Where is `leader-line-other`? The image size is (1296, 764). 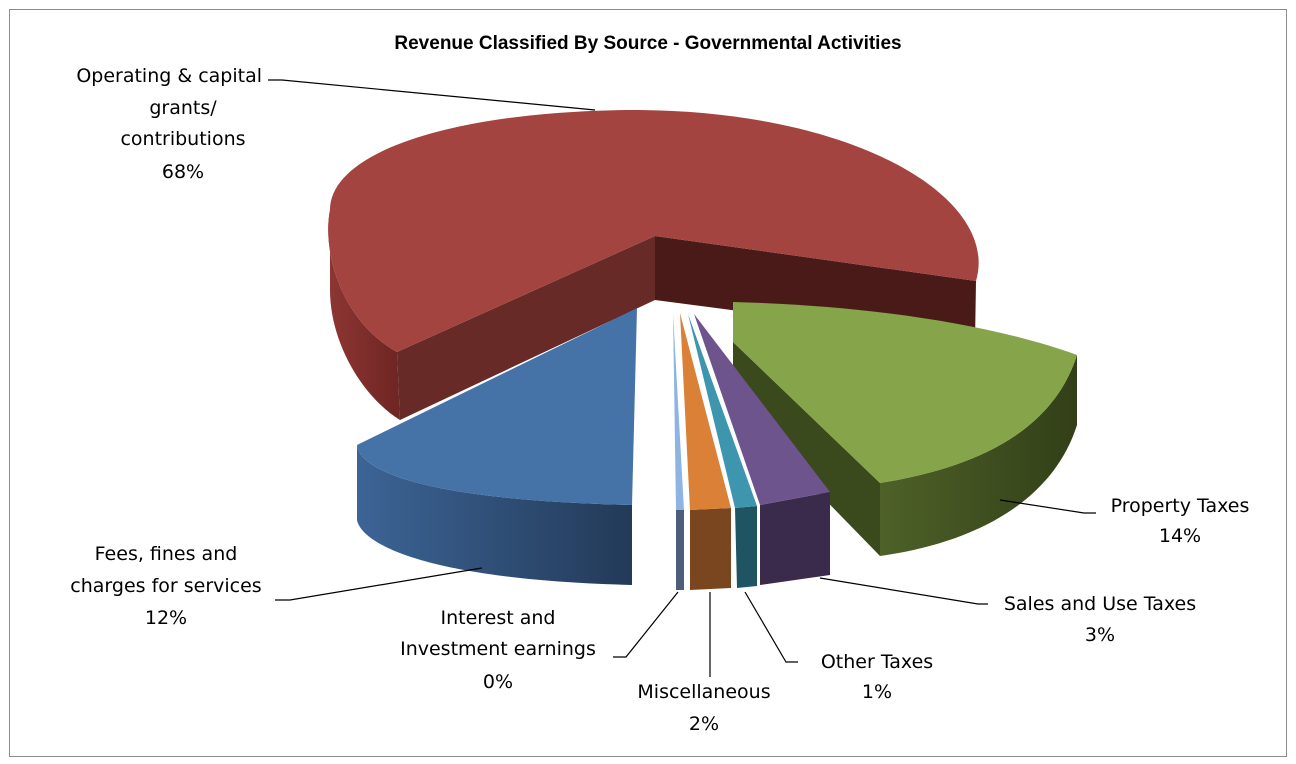
leader-line-other is located at coordinates (771, 627).